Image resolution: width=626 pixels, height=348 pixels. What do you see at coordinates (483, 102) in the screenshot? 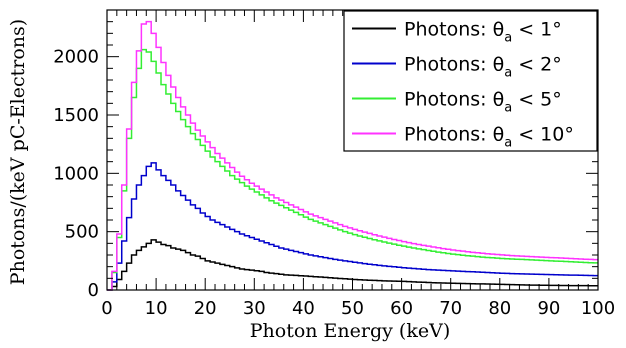
I see `legend-entry-3: Photons: θa < 5°` at bounding box center [483, 102].